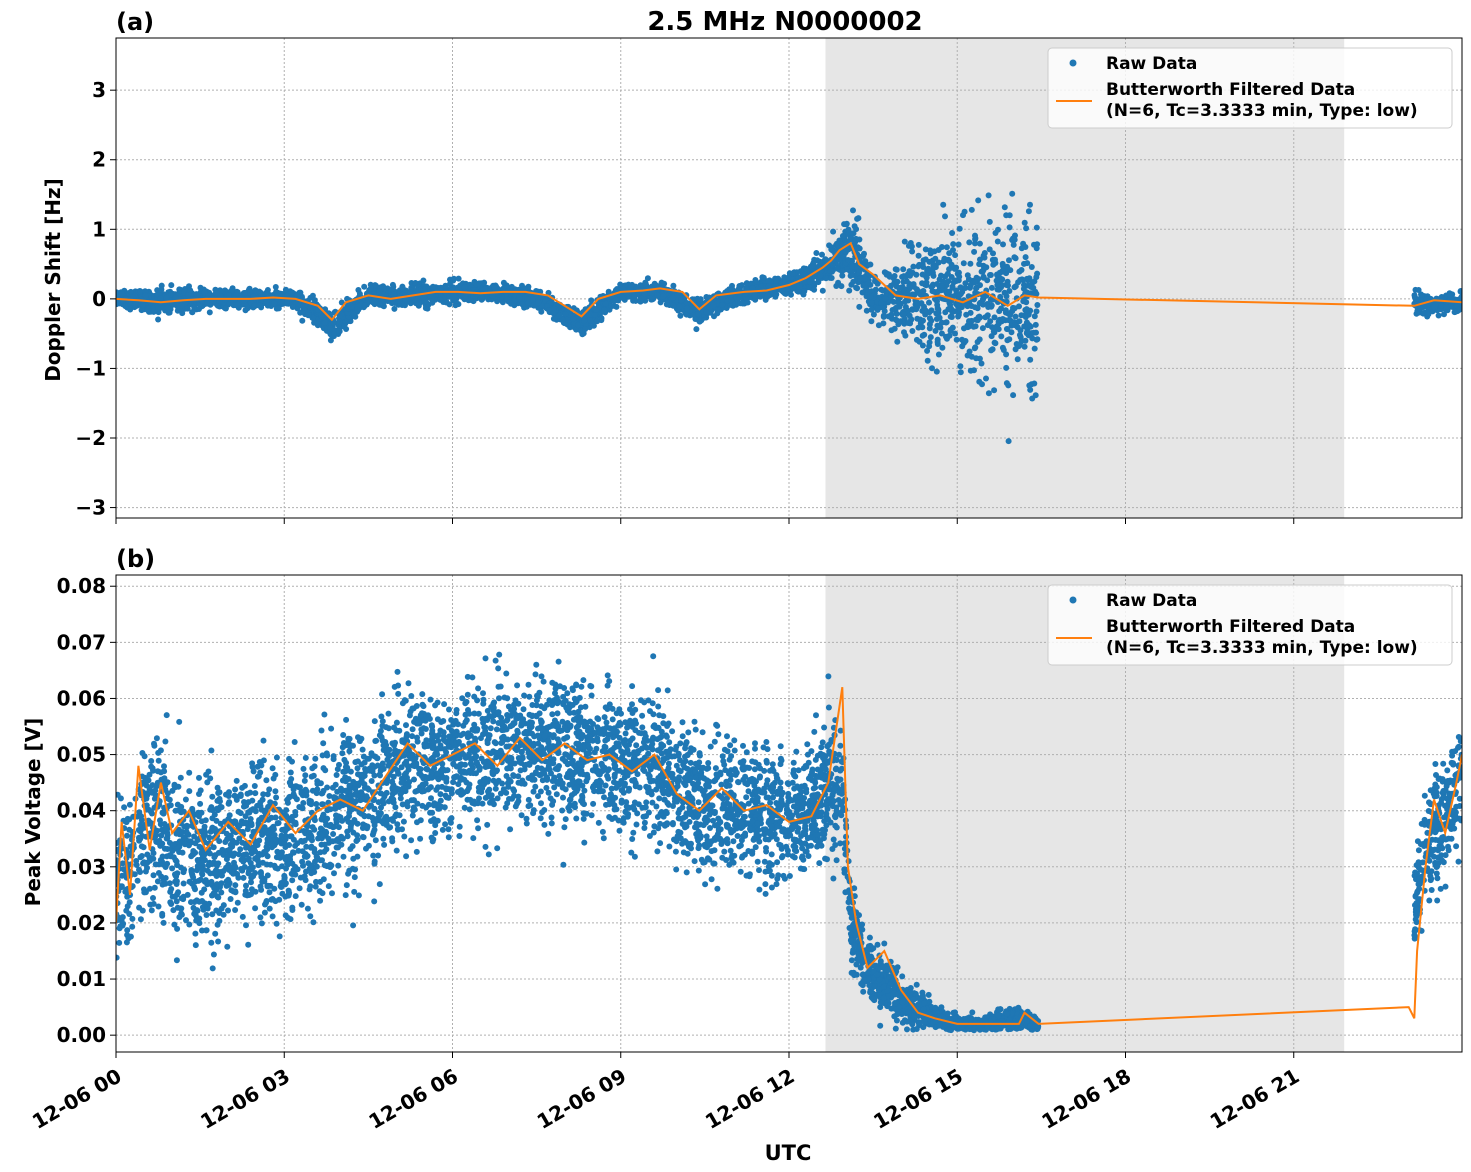 The width and height of the screenshot is (1471, 1172). Describe the element at coordinates (1250, 88) in the screenshot. I see `legend-box` at that location.